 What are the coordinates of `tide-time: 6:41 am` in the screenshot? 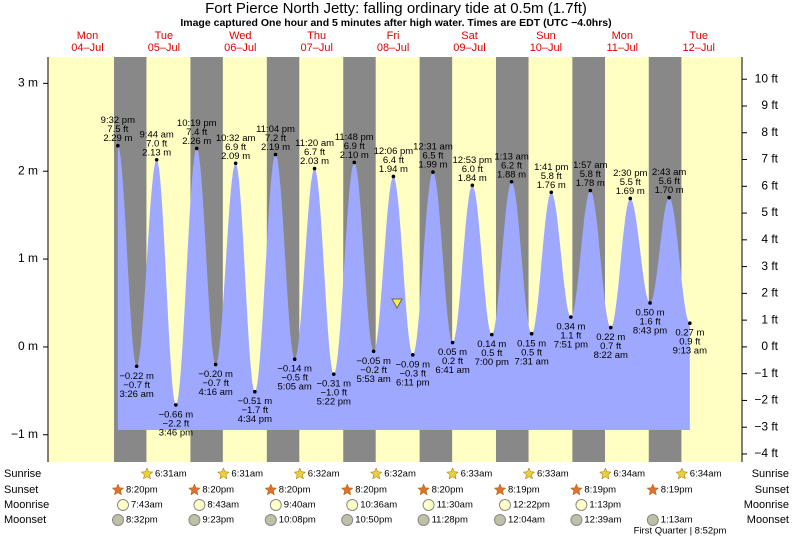 It's located at (452, 370).